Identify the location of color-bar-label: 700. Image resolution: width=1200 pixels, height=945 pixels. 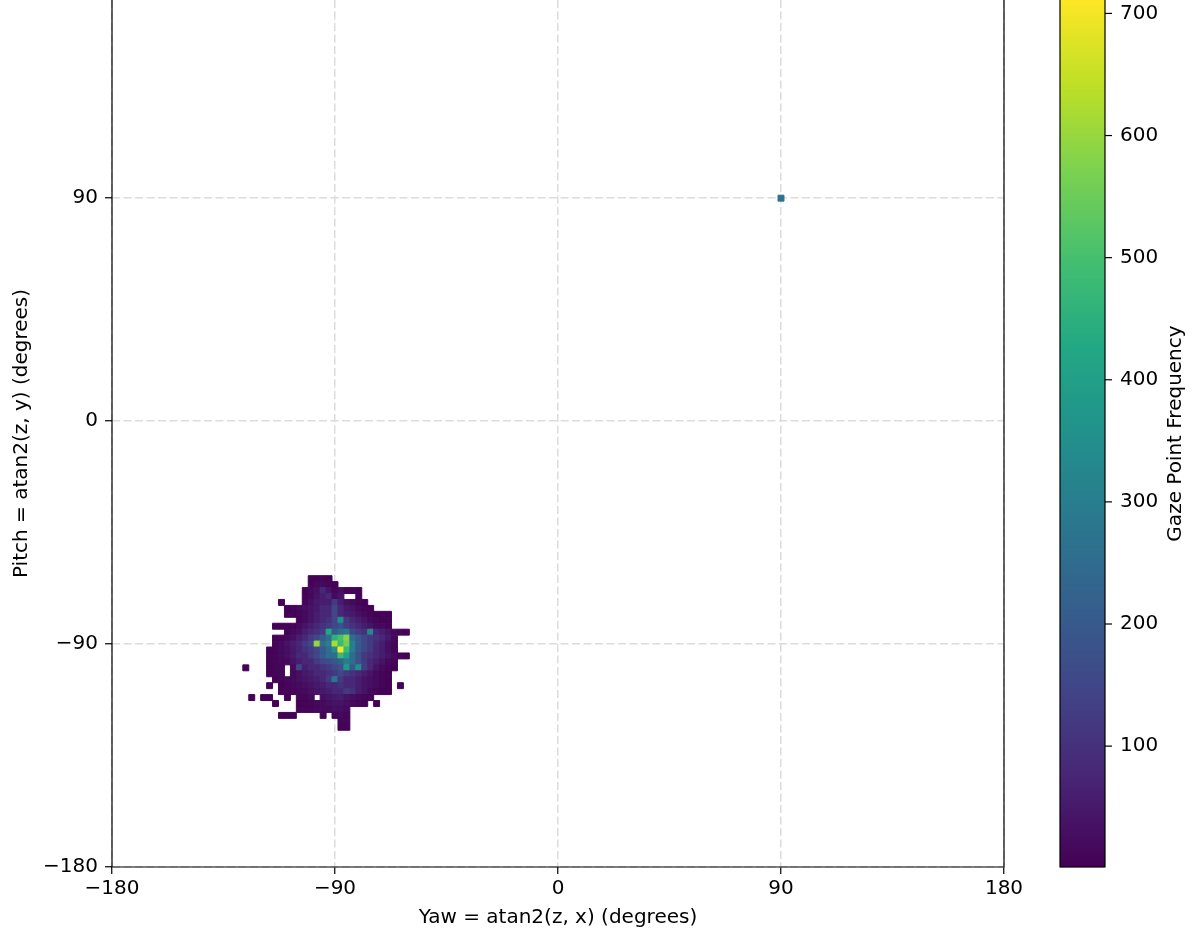
(1139, 12).